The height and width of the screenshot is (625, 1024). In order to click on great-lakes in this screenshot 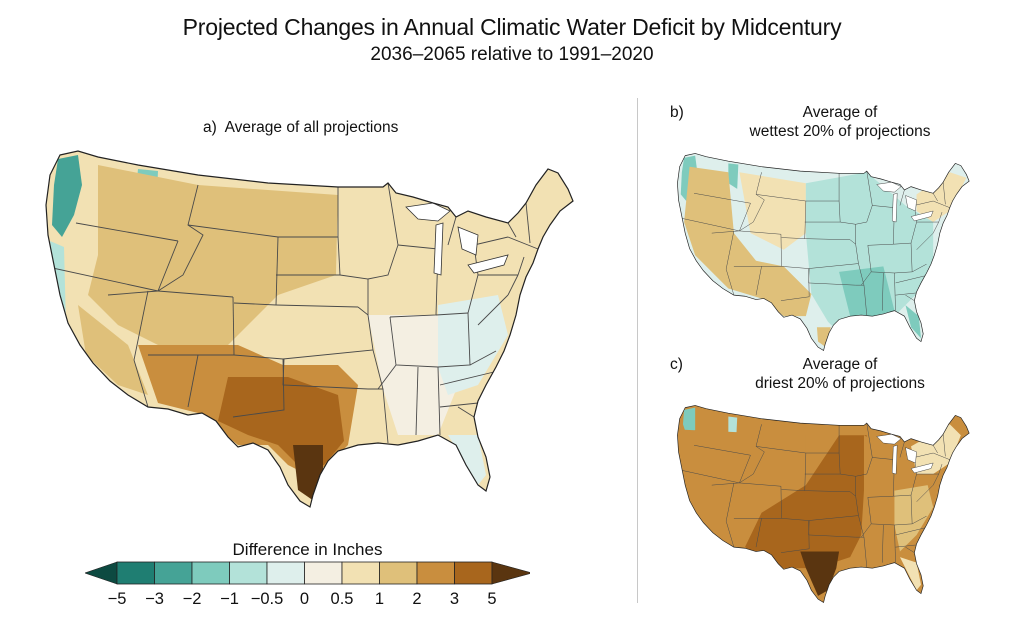, I will do `click(905, 454)`.